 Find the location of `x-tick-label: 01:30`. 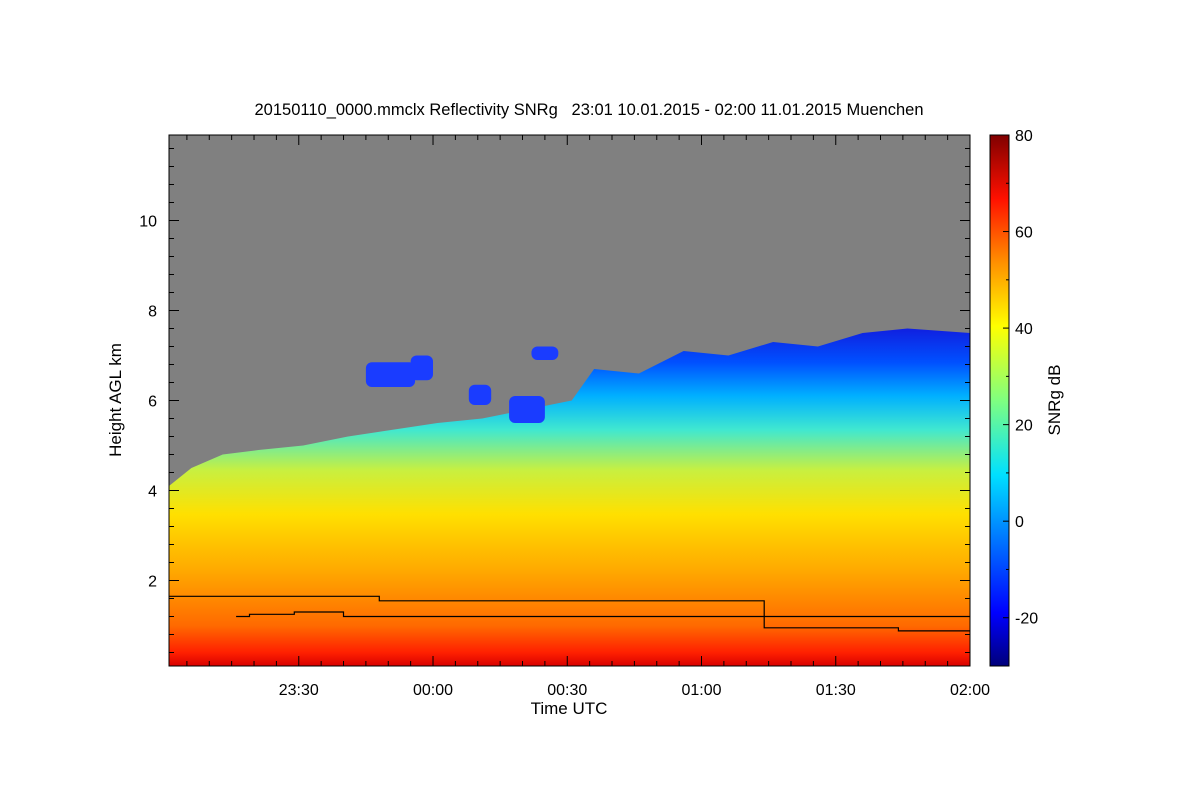

x-tick-label: 01:30 is located at coordinates (836, 690).